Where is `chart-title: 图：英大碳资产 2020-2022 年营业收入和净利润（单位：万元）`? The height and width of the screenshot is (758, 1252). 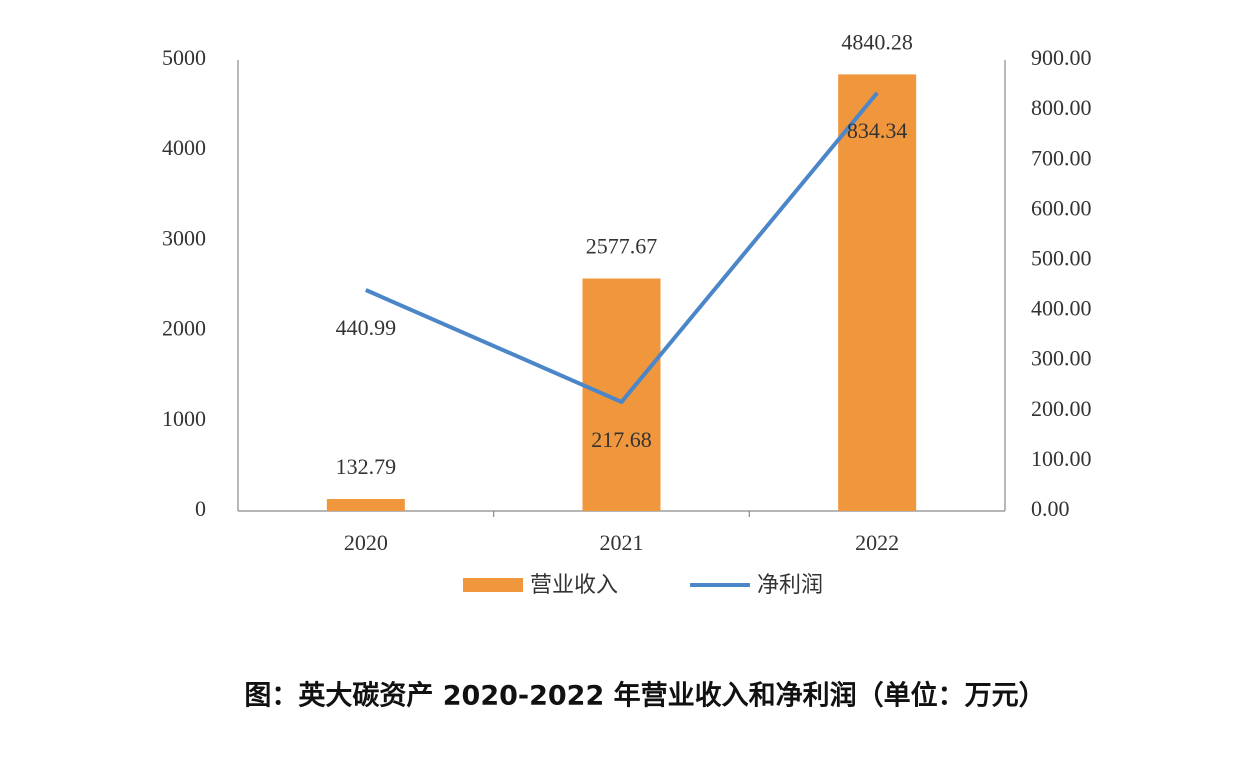
chart-title: 图：英大碳资产 2020-2022 年营业收入和净利润（单位：万元） is located at coordinates (644, 696).